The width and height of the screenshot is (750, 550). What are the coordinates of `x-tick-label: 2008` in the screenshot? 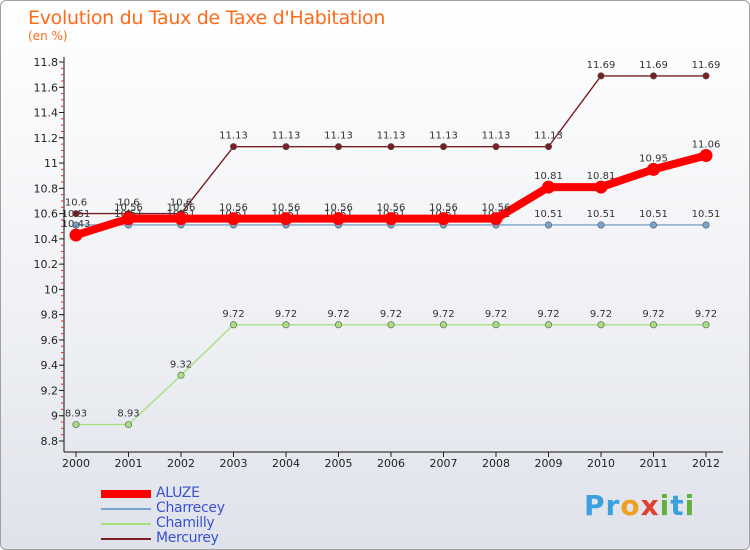 It's located at (496, 463).